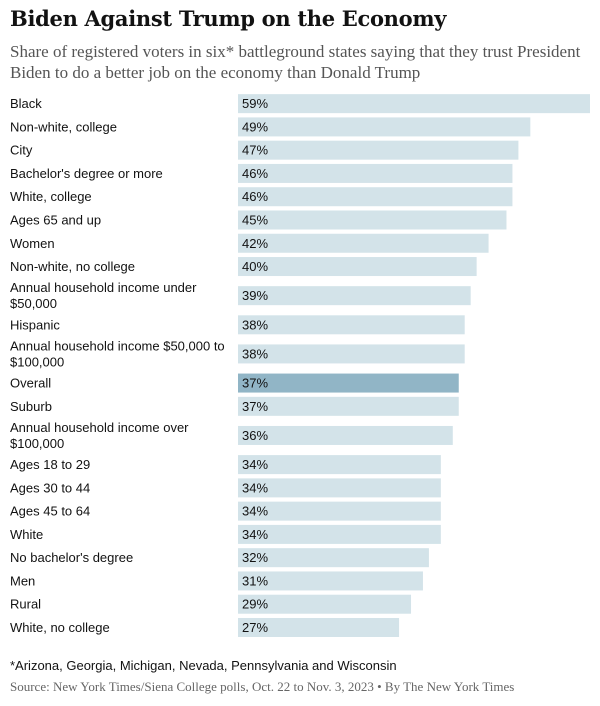 This screenshot has height=706, width=600. Describe the element at coordinates (50, 511) in the screenshot. I see `category-label: Ages 45 to 64` at that location.